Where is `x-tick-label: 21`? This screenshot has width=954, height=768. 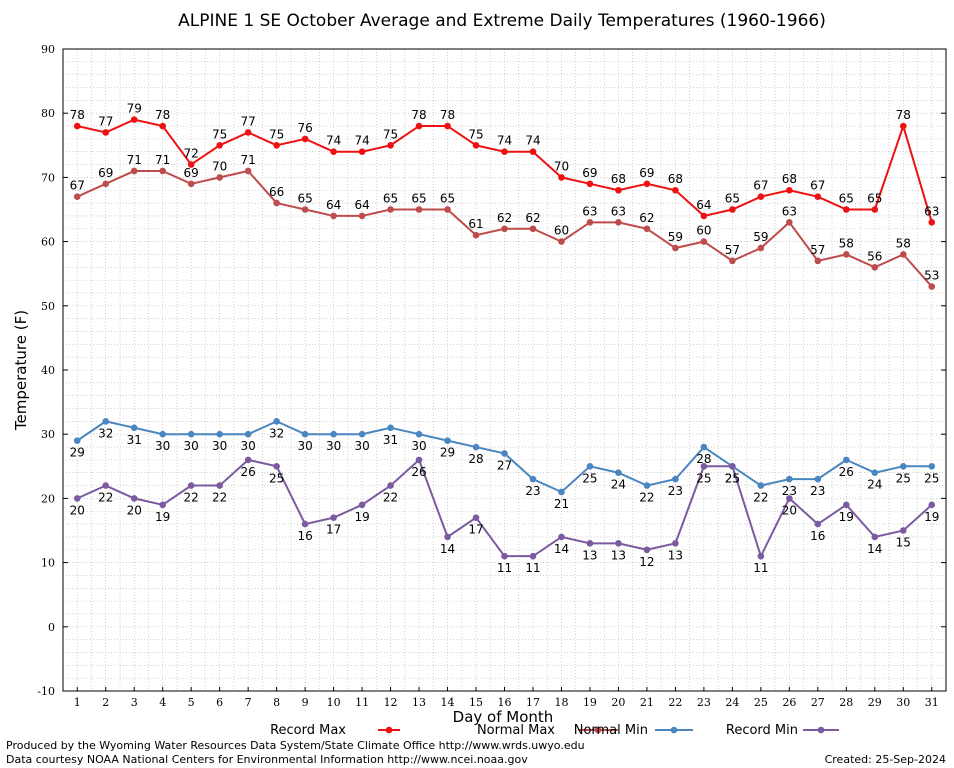
x-tick-label: 21 is located at coordinates (647, 702).